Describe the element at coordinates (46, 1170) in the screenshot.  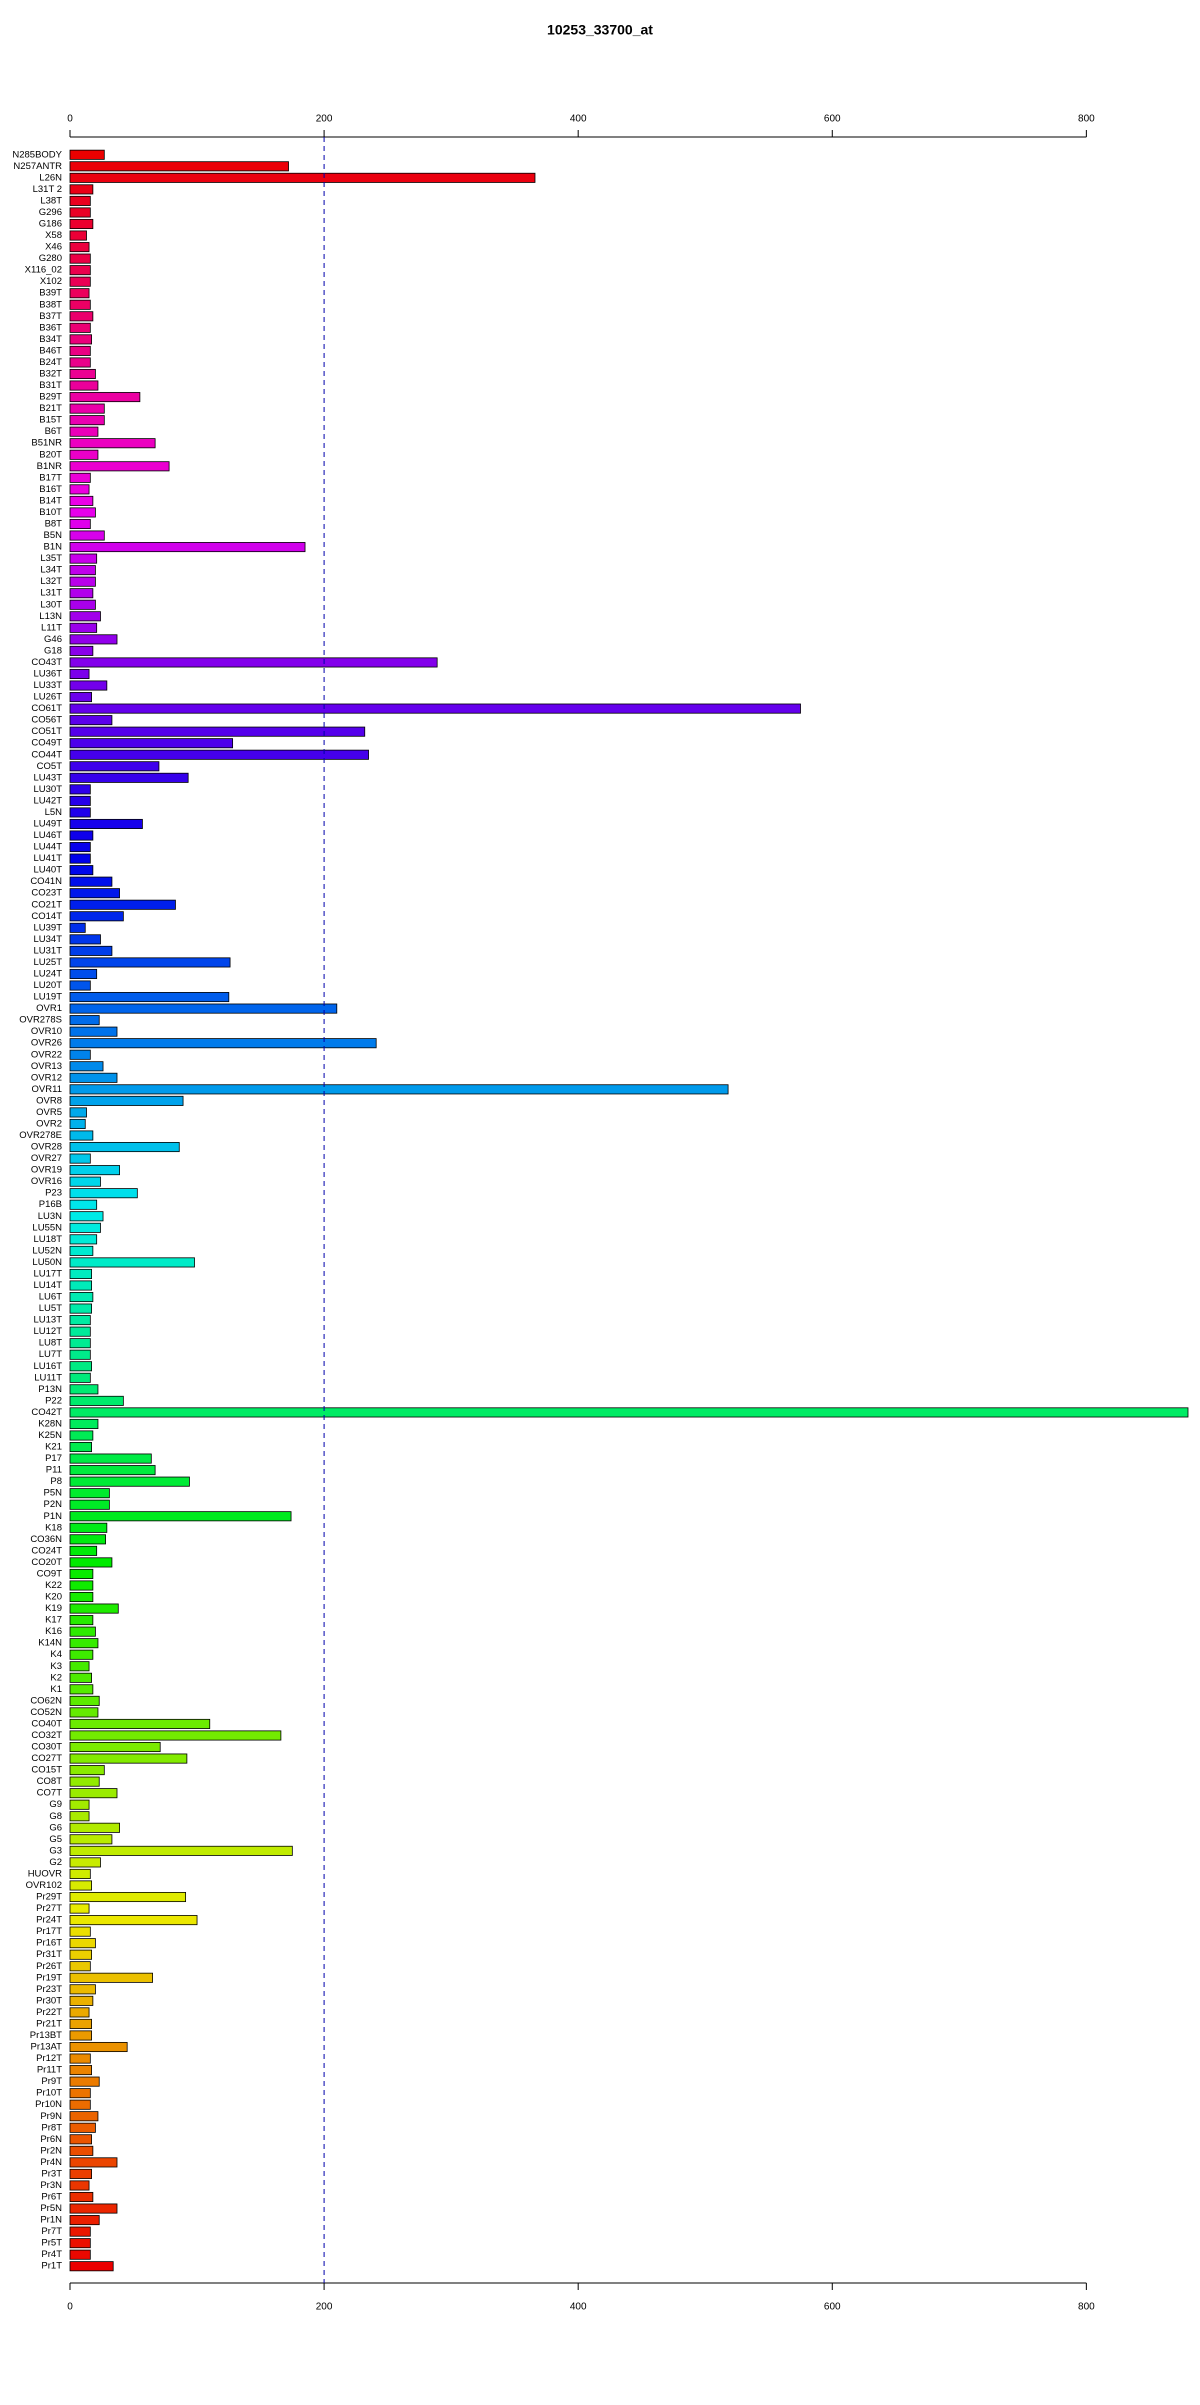
I see `y-tick-label: OVR19` at that location.